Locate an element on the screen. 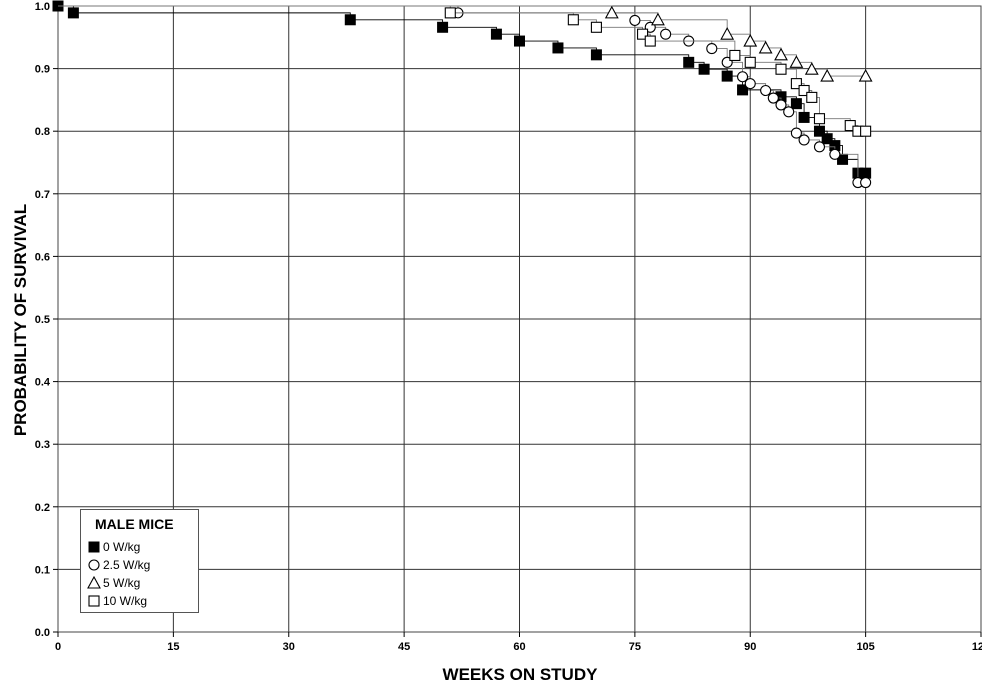  y-tick-label: 0.3 is located at coordinates (42, 445).